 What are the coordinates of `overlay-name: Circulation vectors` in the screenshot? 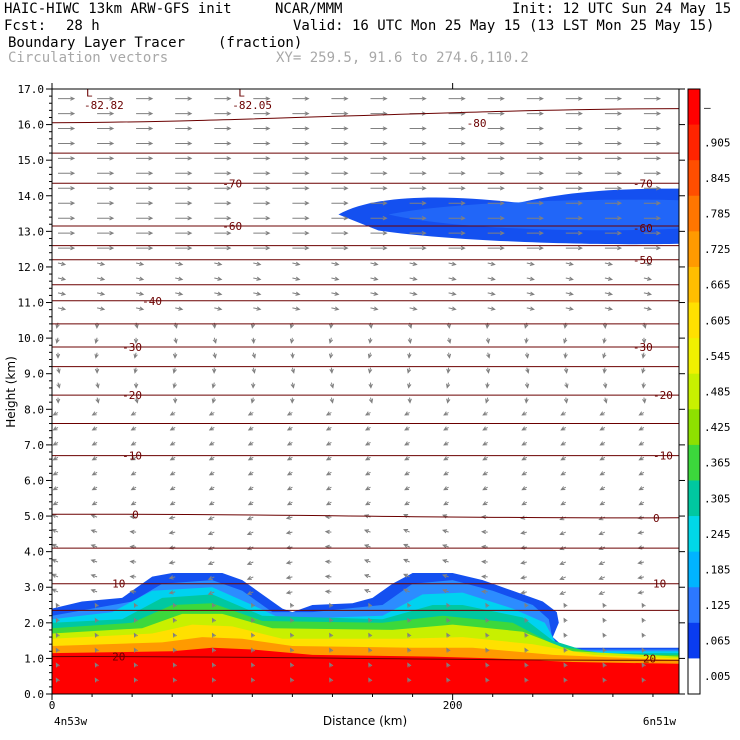 It's located at (88, 58).